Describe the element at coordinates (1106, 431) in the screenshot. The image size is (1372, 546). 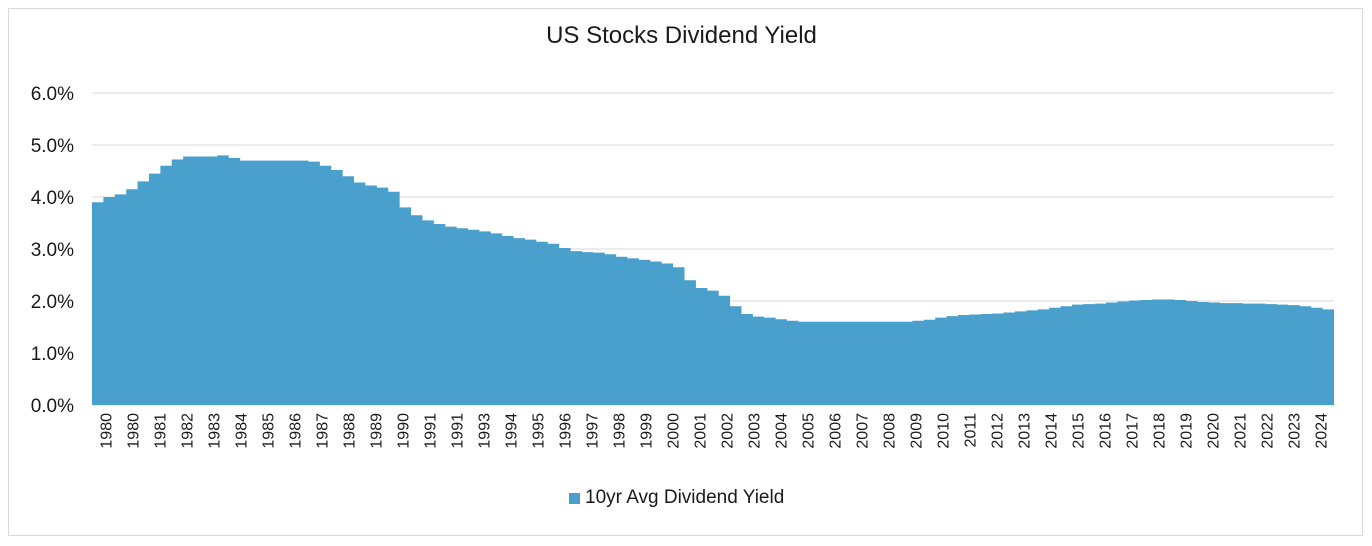
I see `x-tick-label: 2016` at that location.